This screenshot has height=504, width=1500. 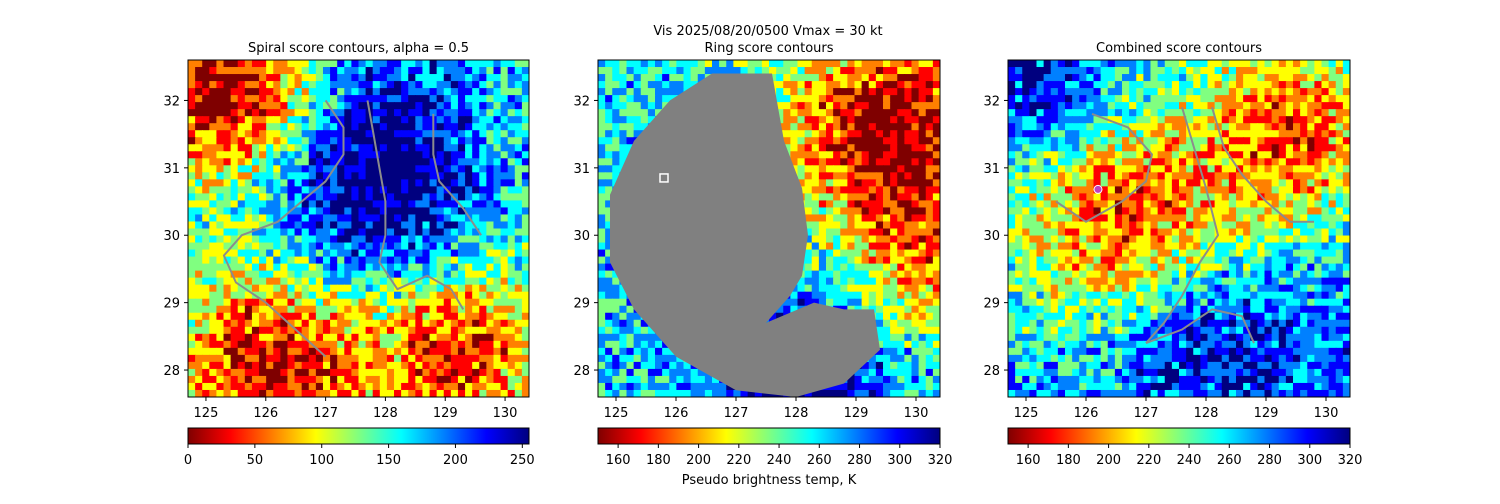 I want to click on colorbar-tick-label: 50, so click(x=255, y=460).